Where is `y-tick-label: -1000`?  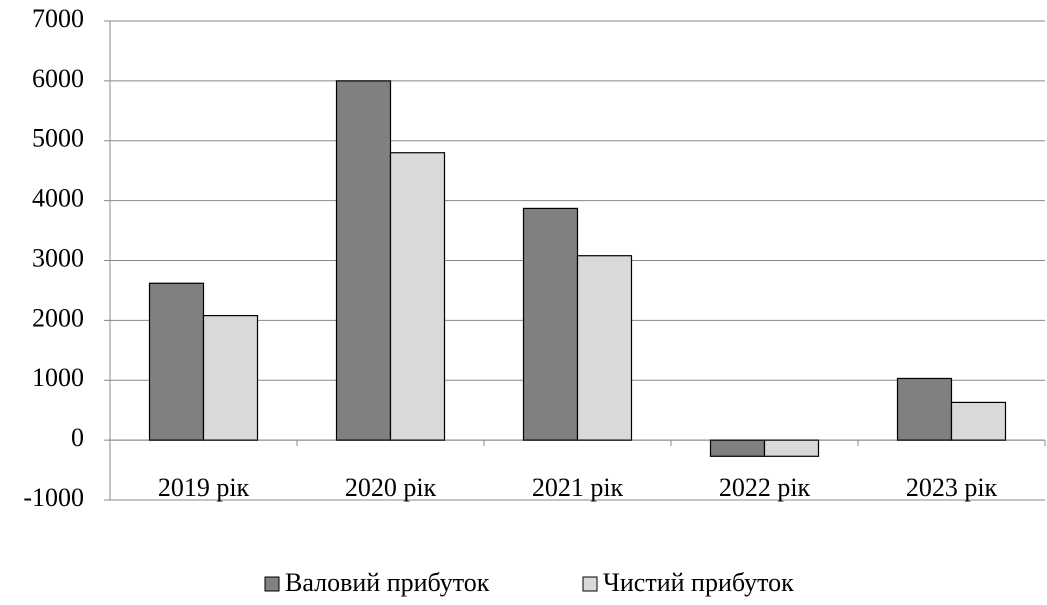 y-tick-label: -1000 is located at coordinates (53, 497).